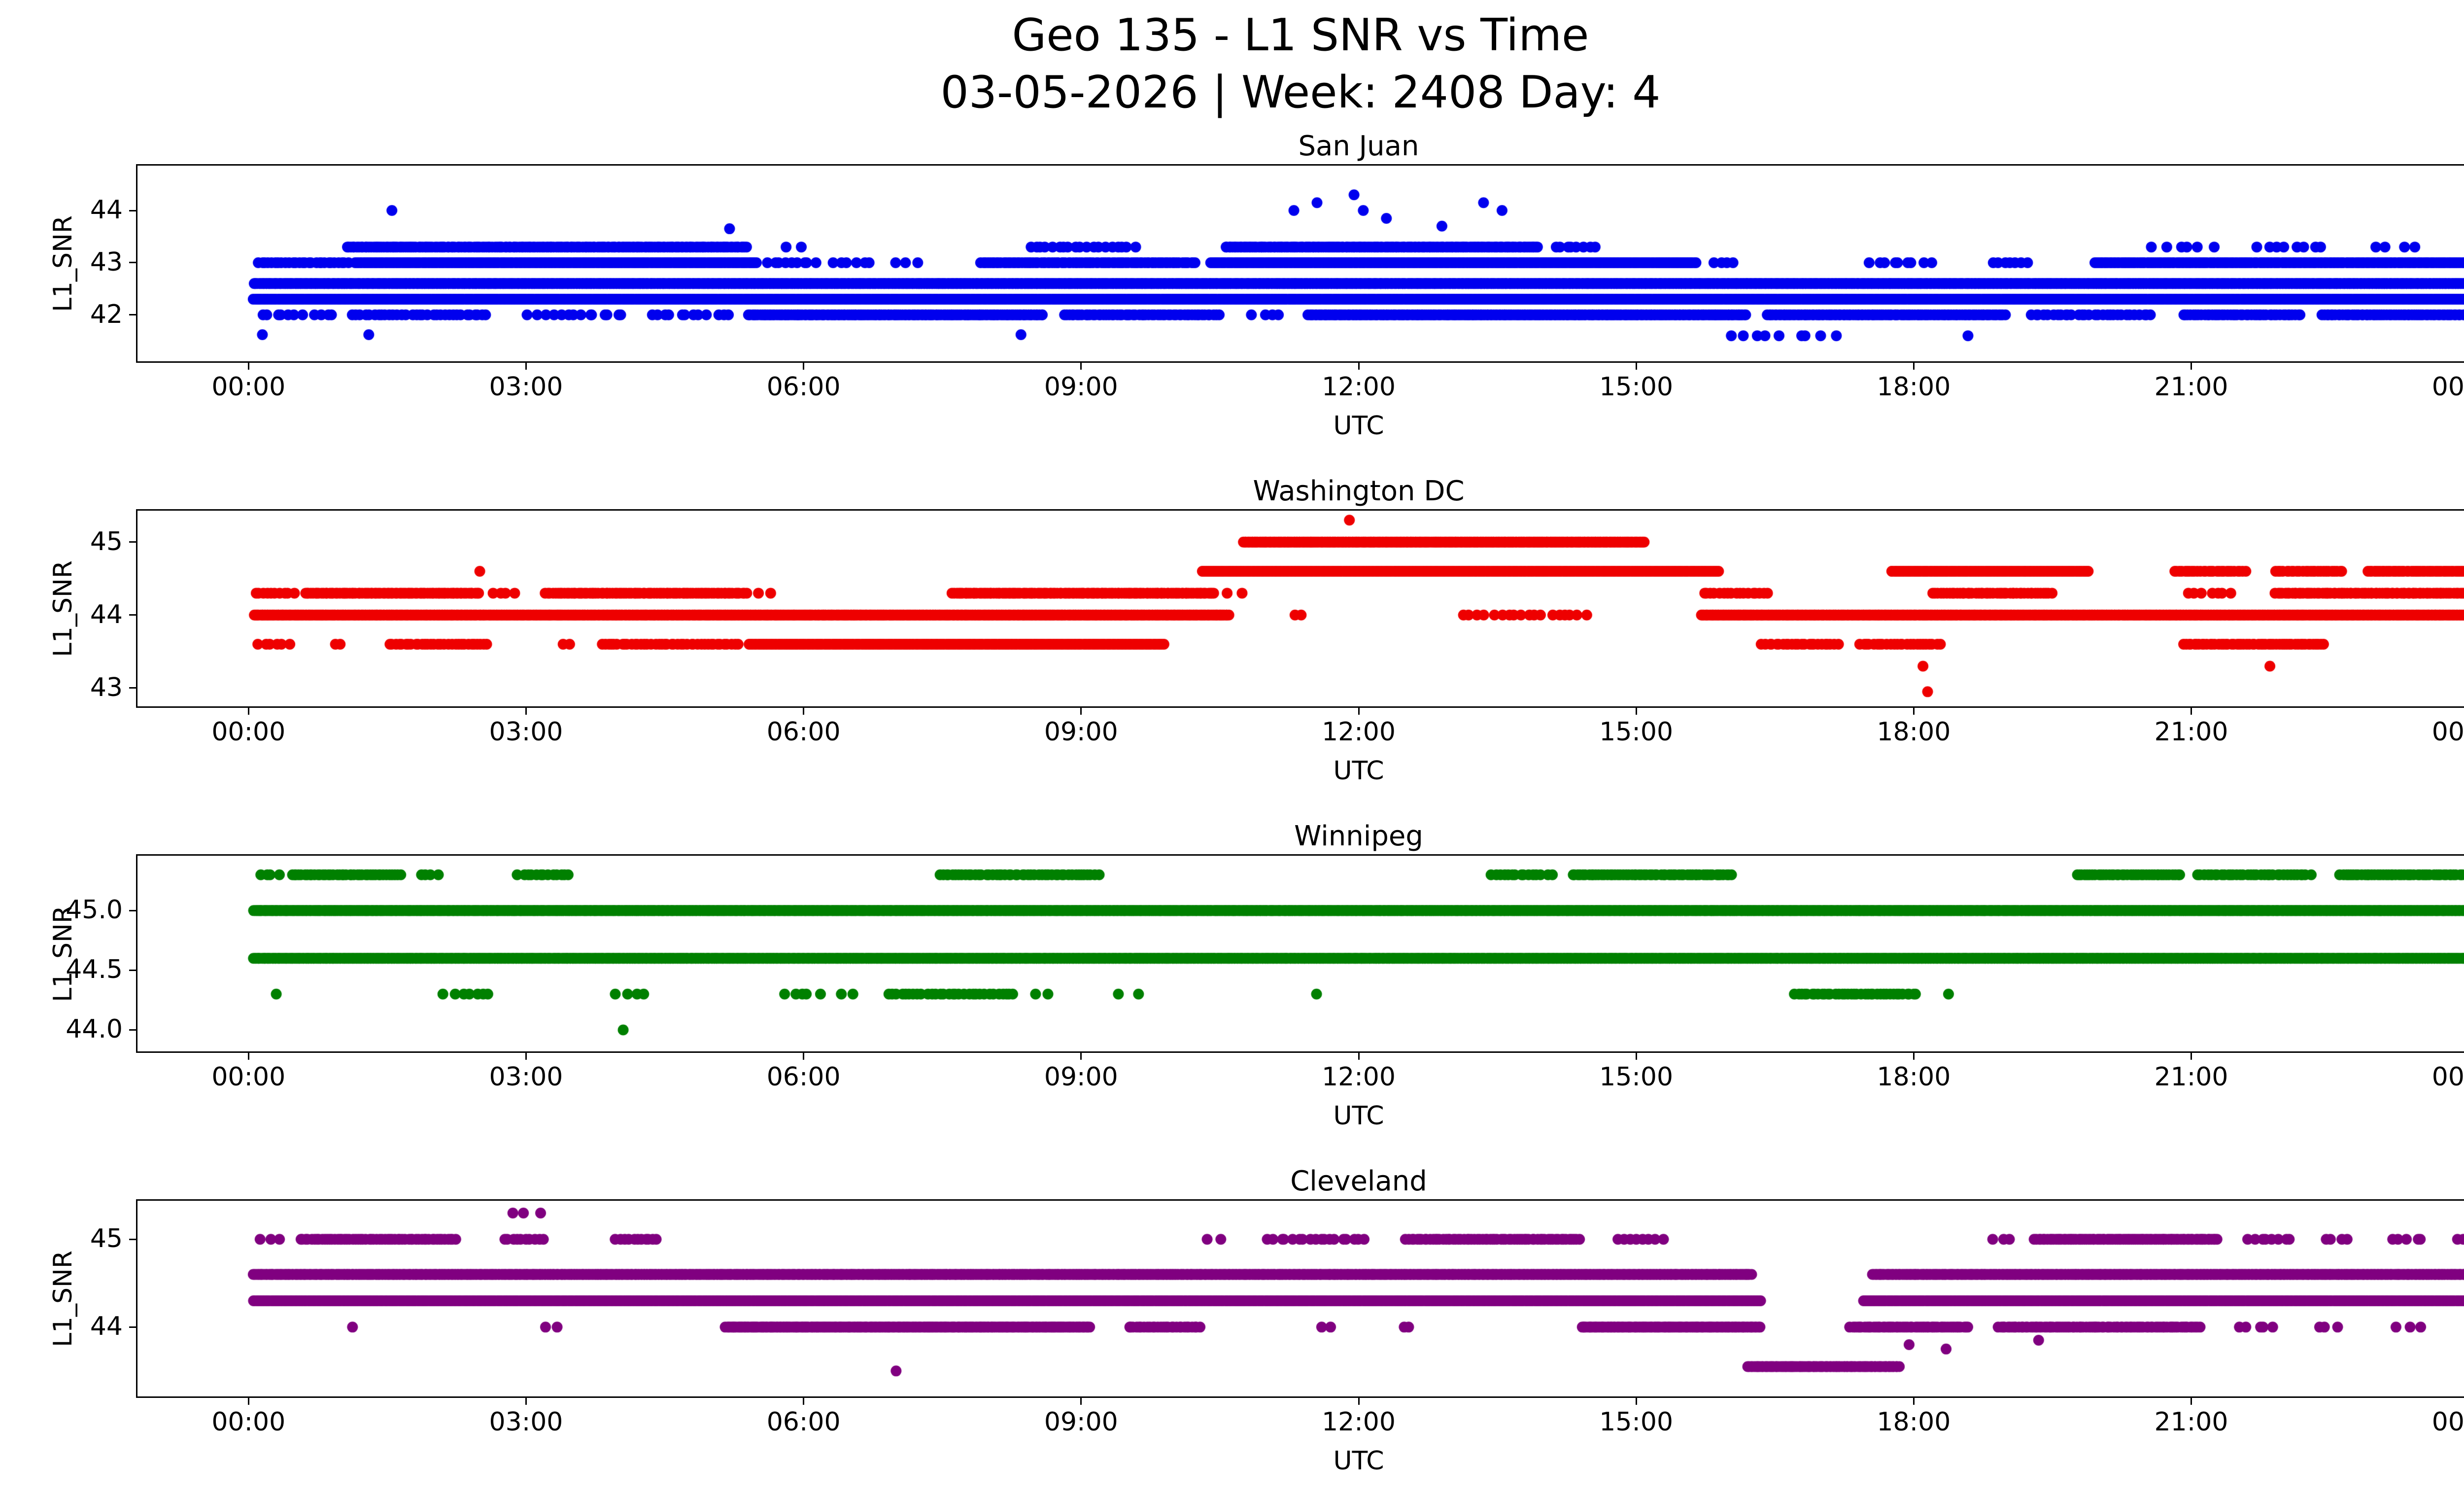 This screenshot has width=2464, height=1495. Describe the element at coordinates (1636, 732) in the screenshot. I see `x-tick-label-washington-dc: 15:00` at that location.